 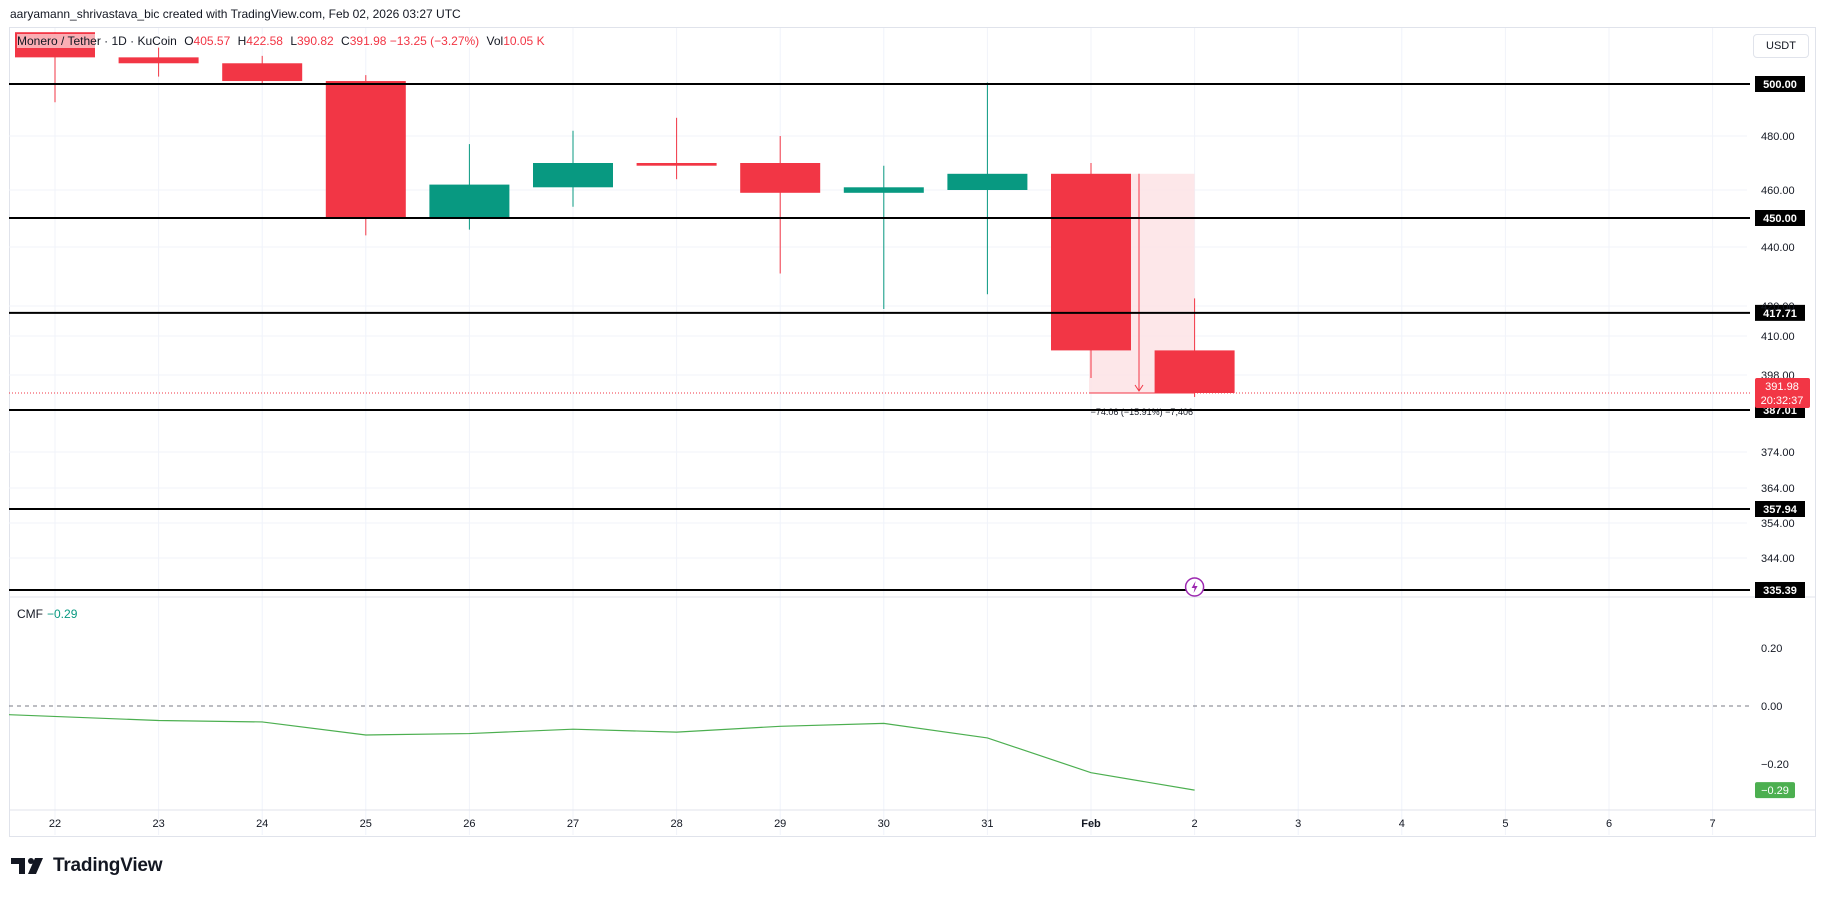 What do you see at coordinates (1194, 587) in the screenshot?
I see `lightning-icon` at bounding box center [1194, 587].